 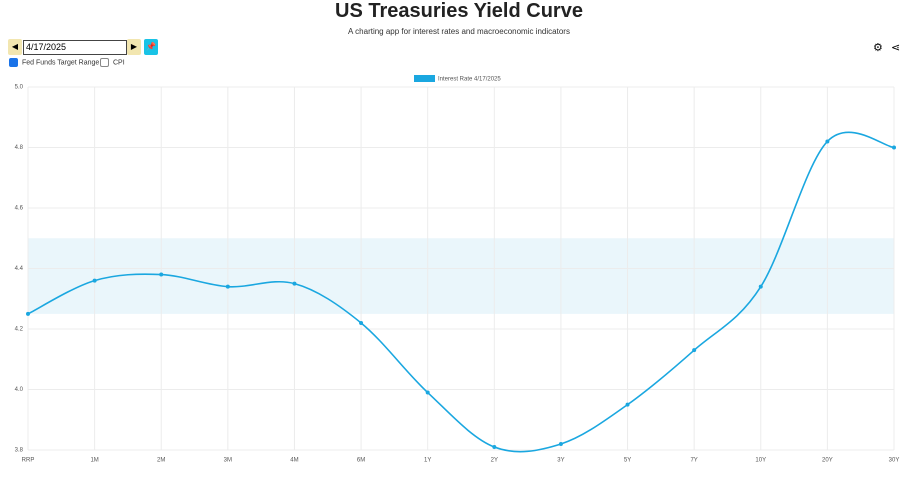 What do you see at coordinates (112, 62) in the screenshot?
I see `cpi-checkbox: CPI` at bounding box center [112, 62].